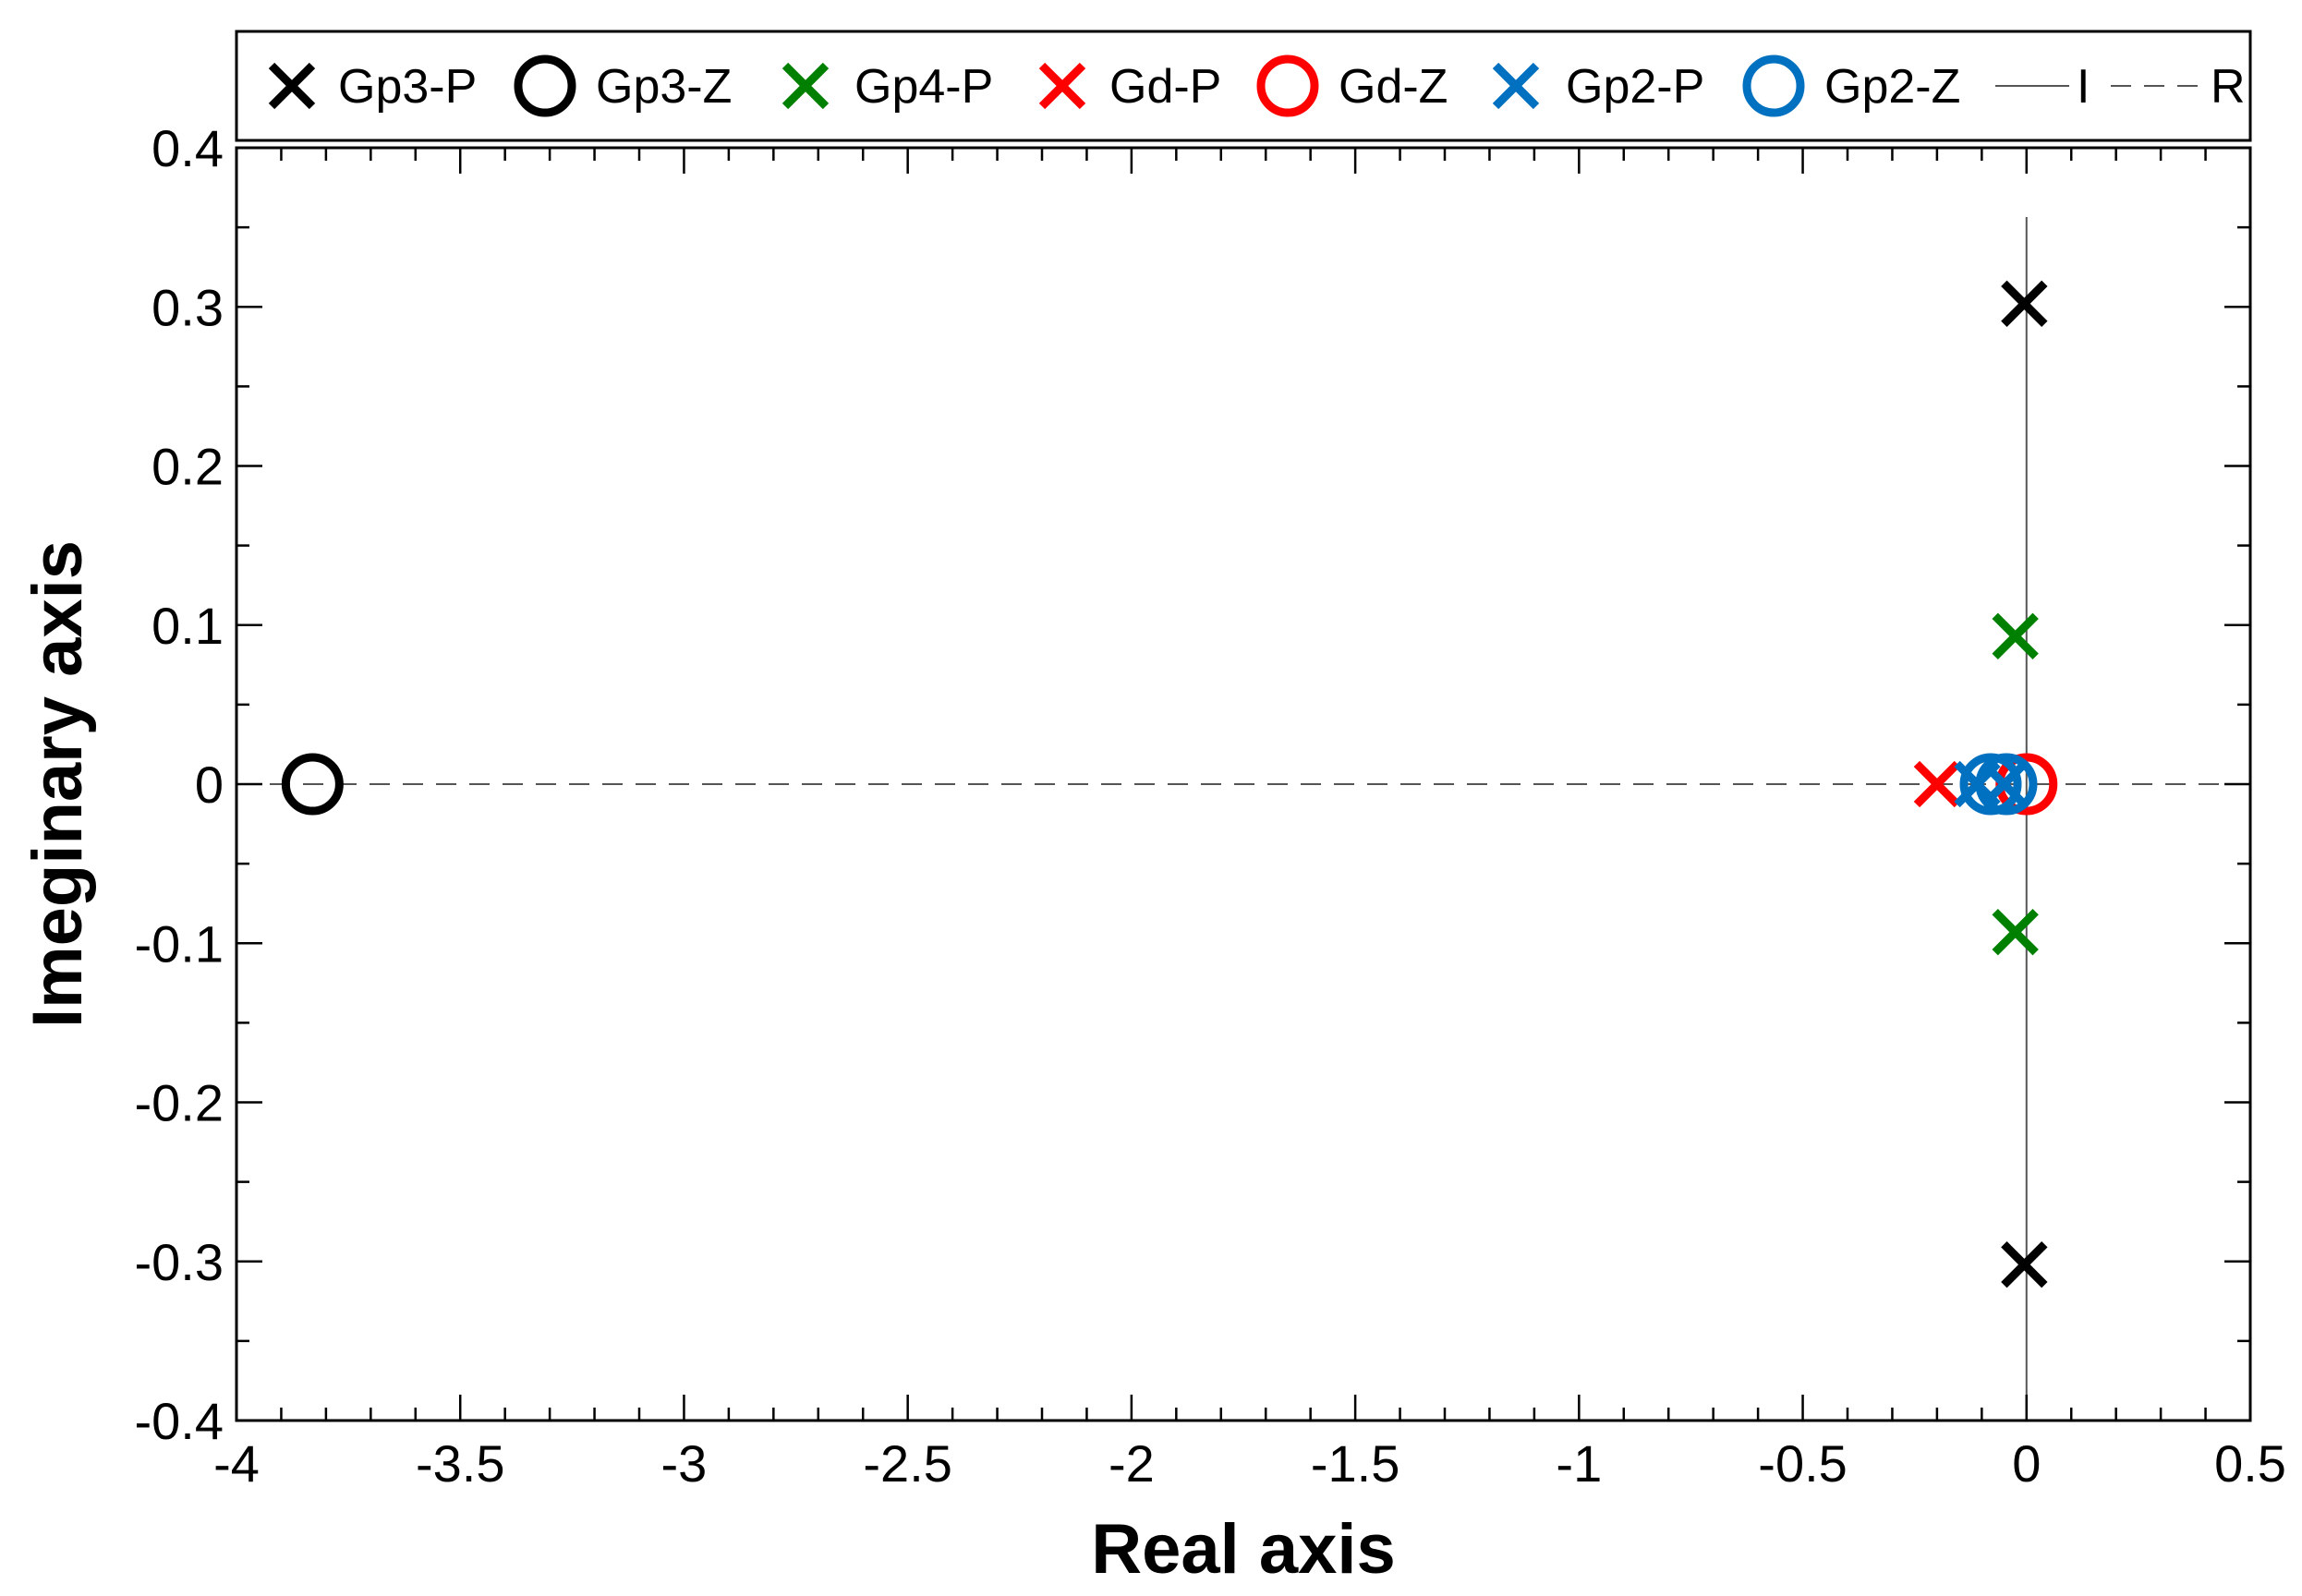  Describe the element at coordinates (1165, 87) in the screenshot. I see `legend-label-gd-p: Gd-P` at that location.